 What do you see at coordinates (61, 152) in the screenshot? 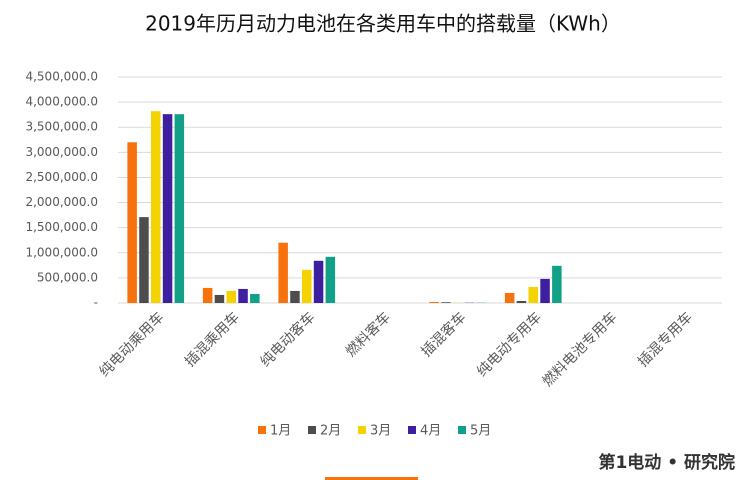
I see `y-tick-label: 3,000,000.0` at bounding box center [61, 152].